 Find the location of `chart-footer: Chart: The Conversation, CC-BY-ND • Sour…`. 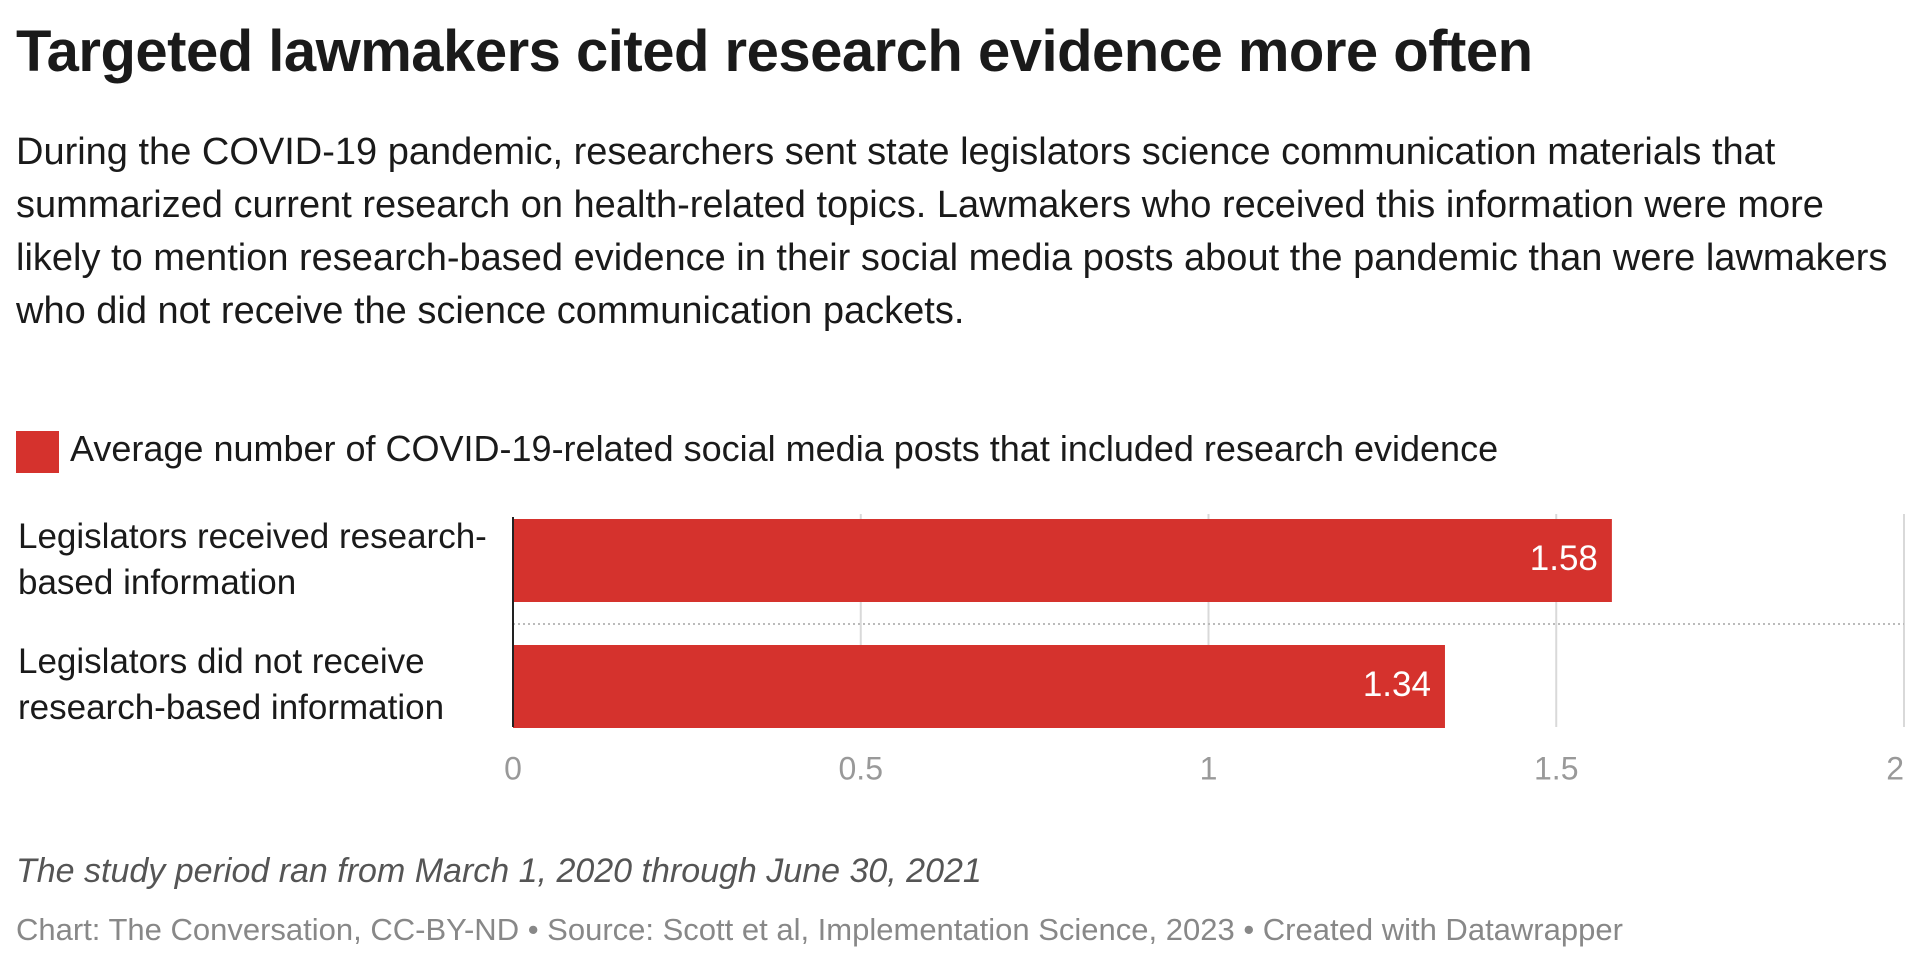

chart-footer: Chart: The Conversation, CC-BY-ND • Sour… is located at coordinates (819, 929).